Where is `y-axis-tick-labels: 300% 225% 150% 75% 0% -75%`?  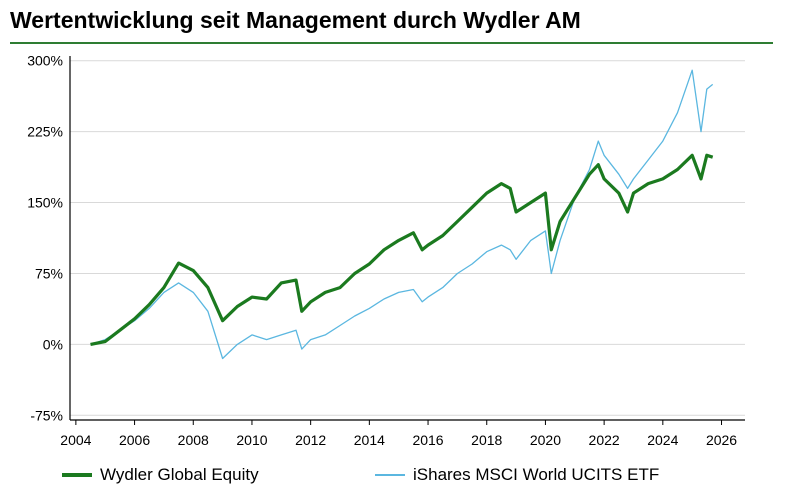 y-axis-tick-labels: 300% 225% 150% 75% 0% -75% is located at coordinates (45, 238).